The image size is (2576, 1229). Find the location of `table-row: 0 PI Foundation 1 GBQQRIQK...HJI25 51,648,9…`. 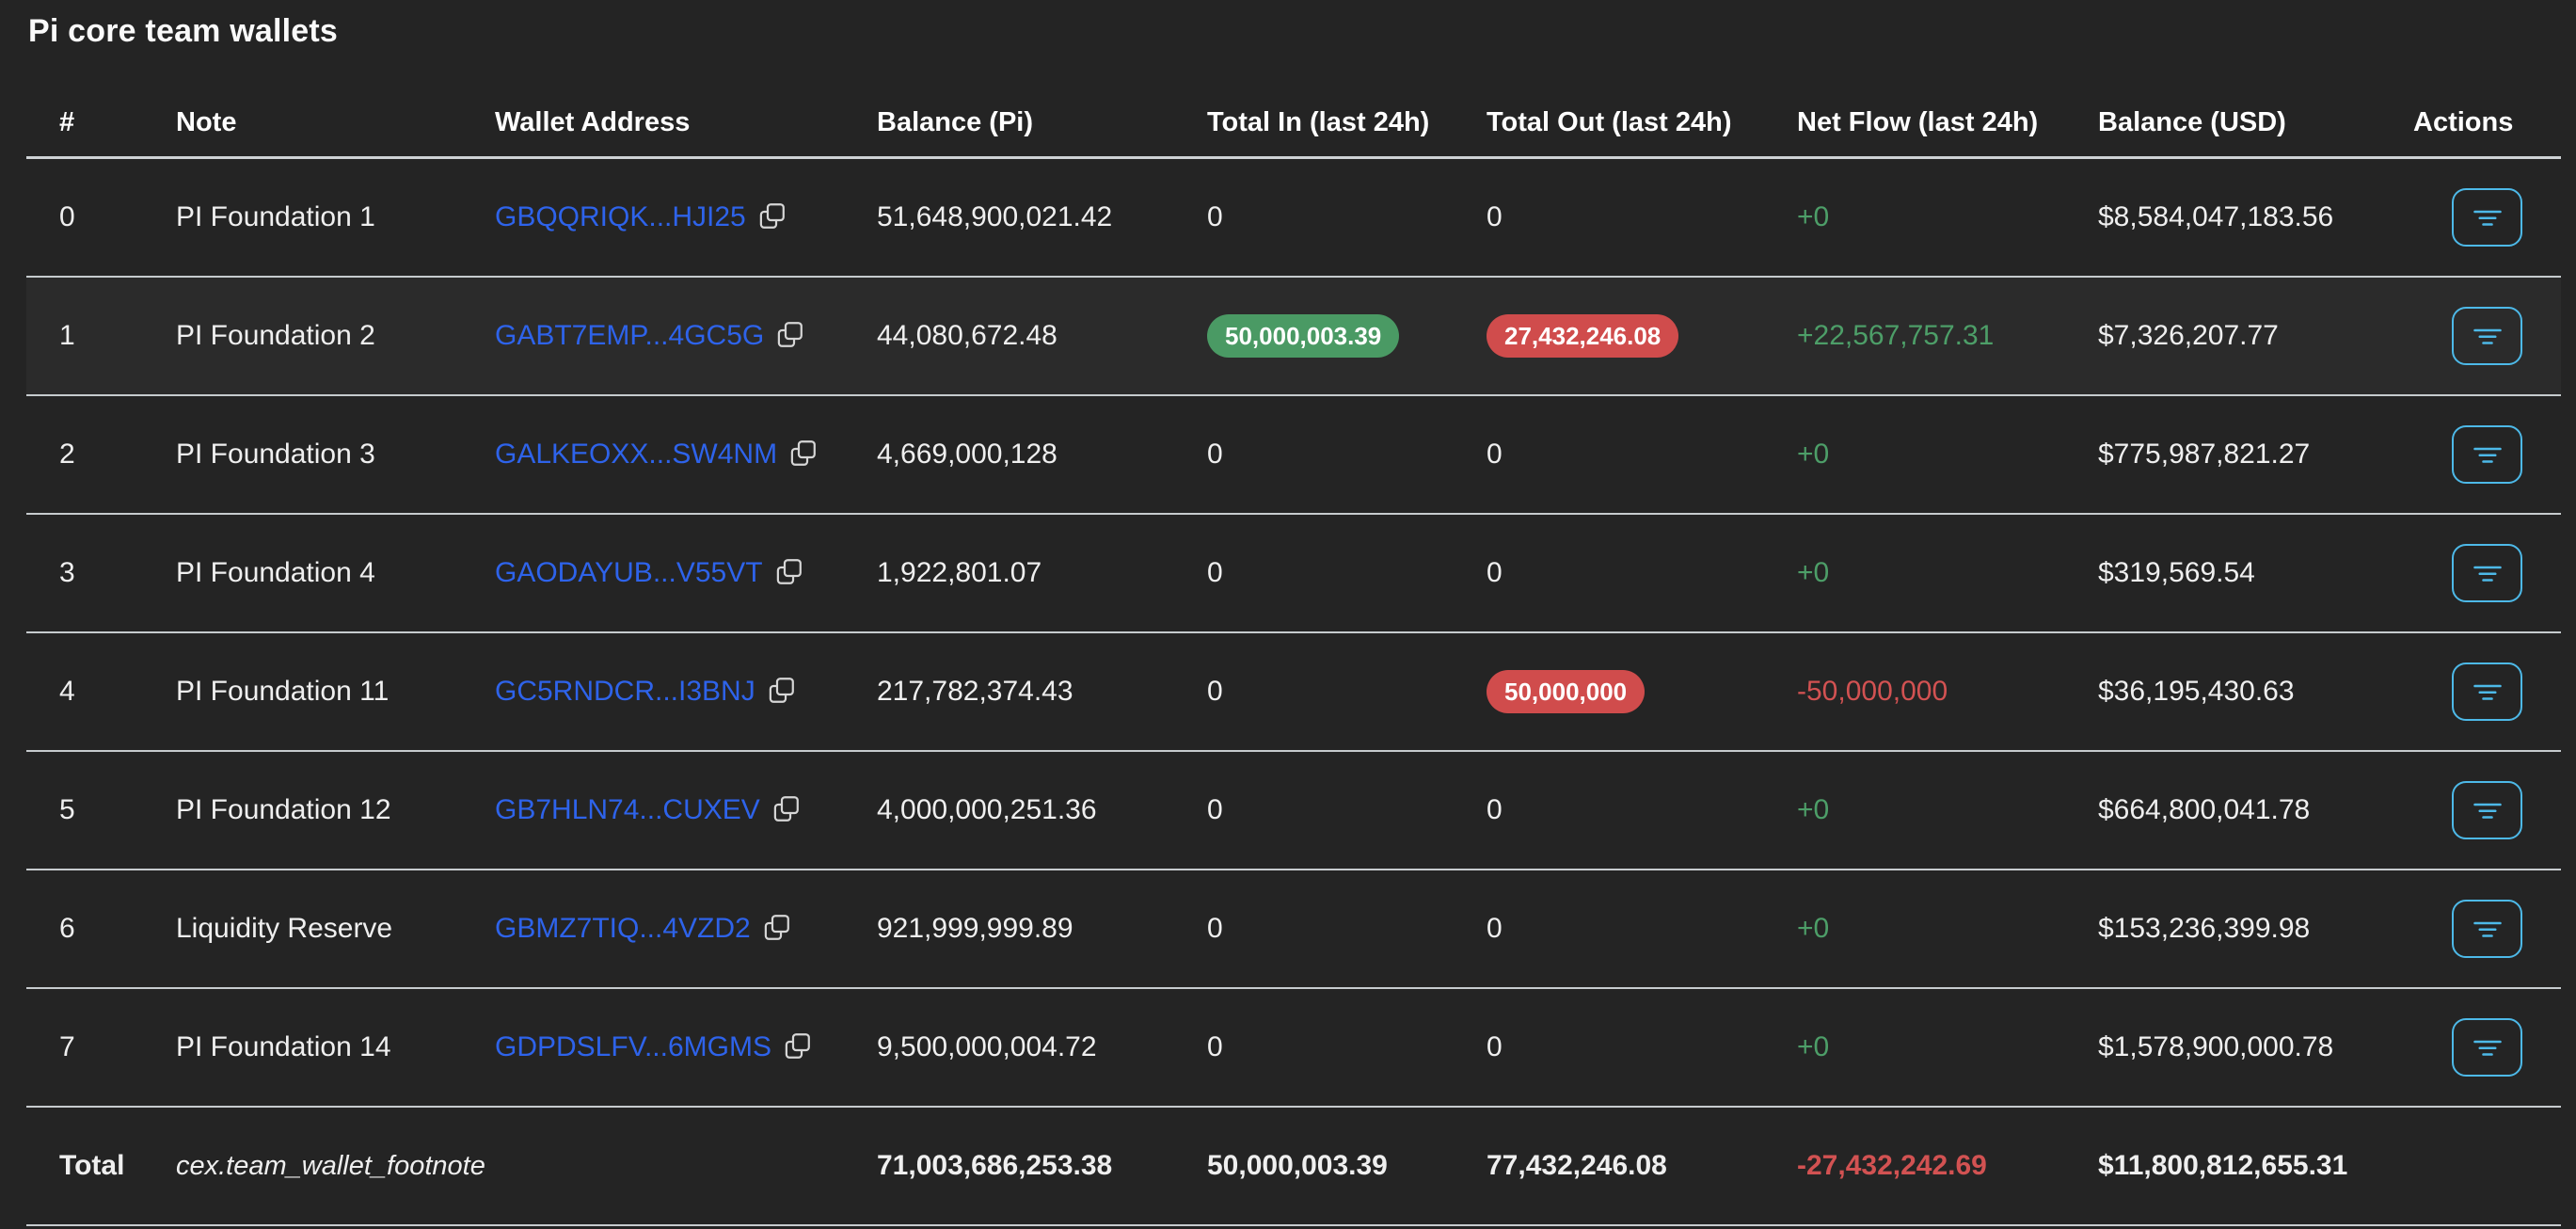

table-row: 0 PI Foundation 1 GBQQRIQK...HJI25 51,648,9… is located at coordinates (1294, 218).